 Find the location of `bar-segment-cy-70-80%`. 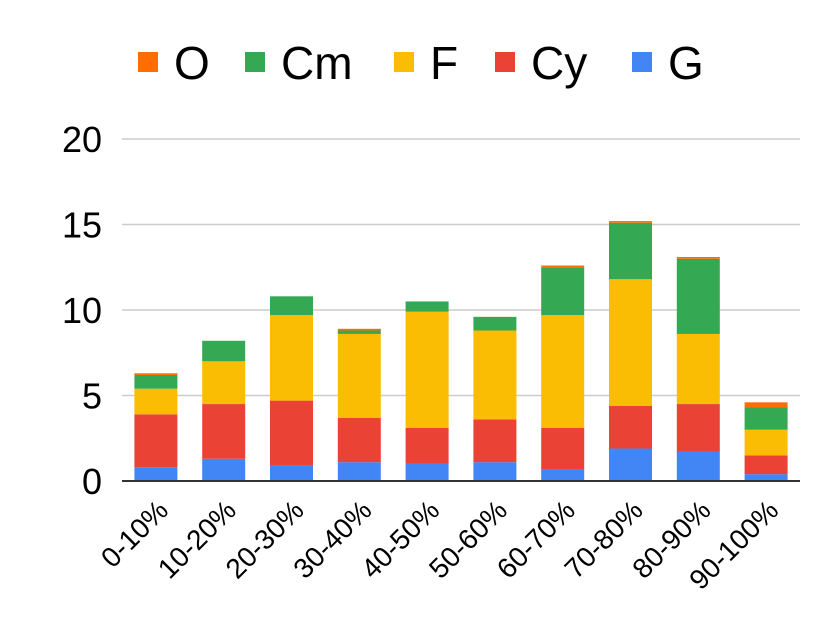

bar-segment-cy-70-80% is located at coordinates (630, 427).